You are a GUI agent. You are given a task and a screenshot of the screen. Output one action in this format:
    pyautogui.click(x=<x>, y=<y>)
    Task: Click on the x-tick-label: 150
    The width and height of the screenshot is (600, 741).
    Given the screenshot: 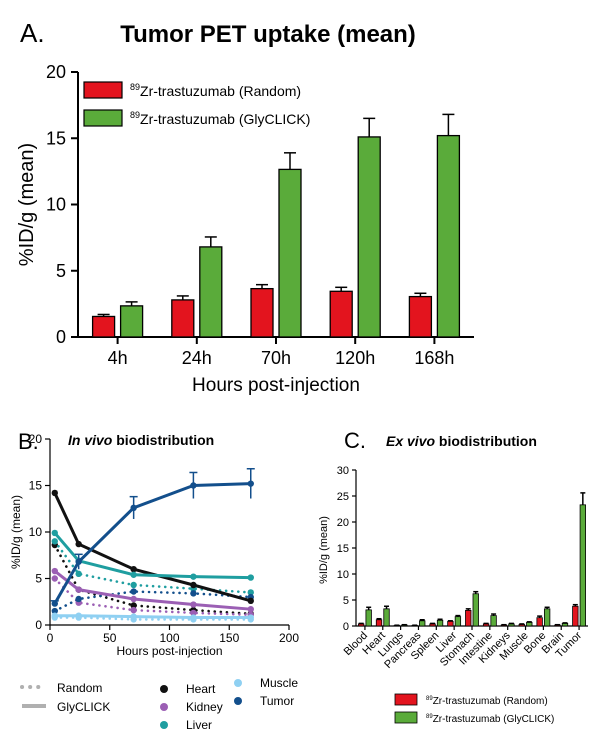 What is the action you would take?
    pyautogui.click(x=229, y=638)
    